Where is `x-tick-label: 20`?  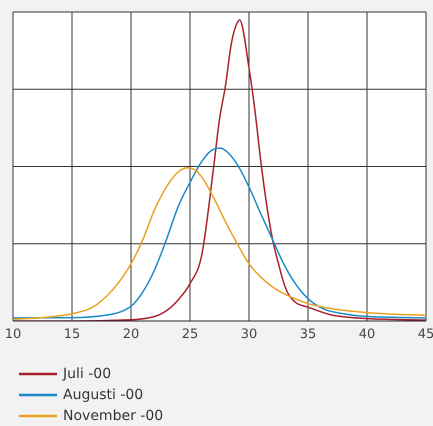
x-tick-label: 20 is located at coordinates (131, 334).